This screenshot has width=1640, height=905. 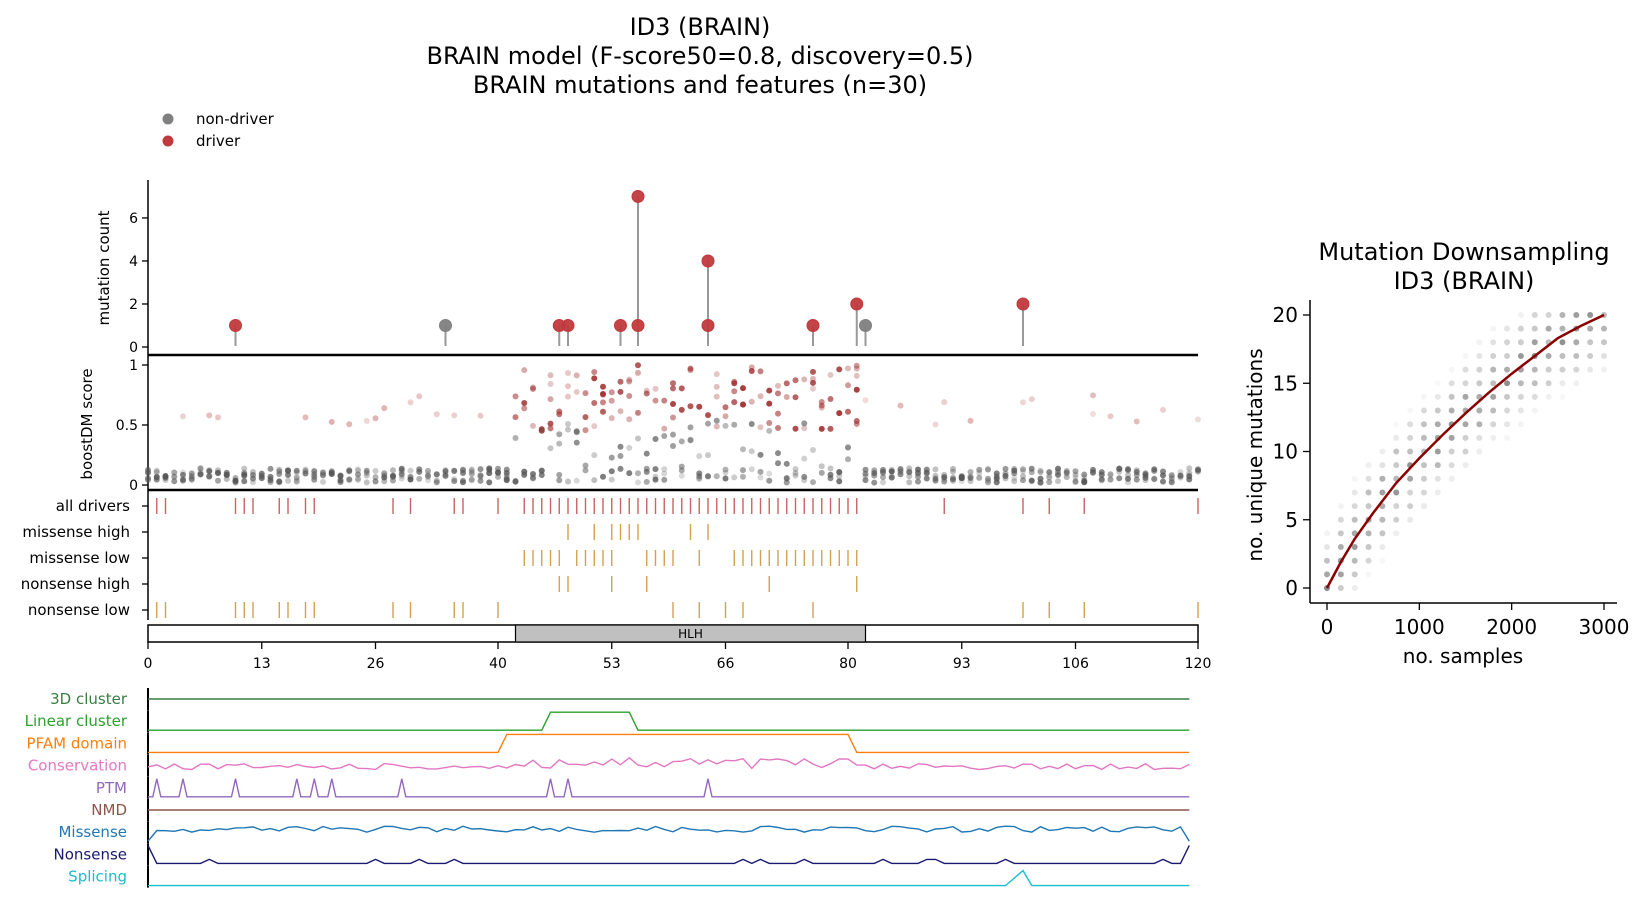 I want to click on downsampling-dots, so click(x=1465, y=451).